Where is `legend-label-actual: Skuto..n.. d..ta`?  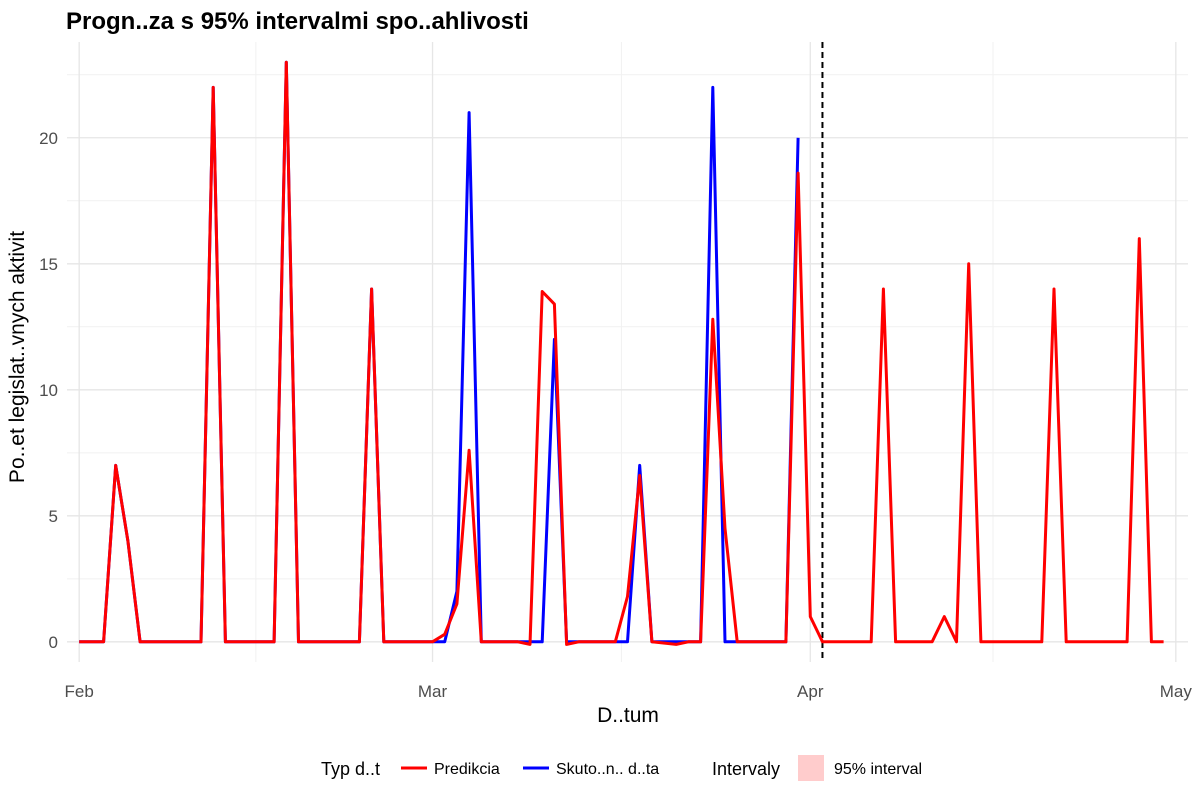
legend-label-actual: Skuto..n.. d..ta is located at coordinates (607, 769).